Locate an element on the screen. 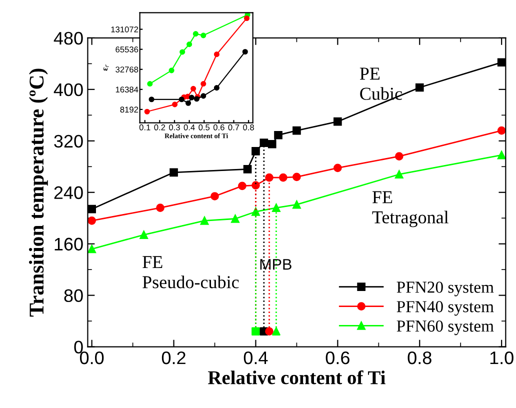 The image size is (516, 408). x-tick-label: 1.0 is located at coordinates (502, 357).